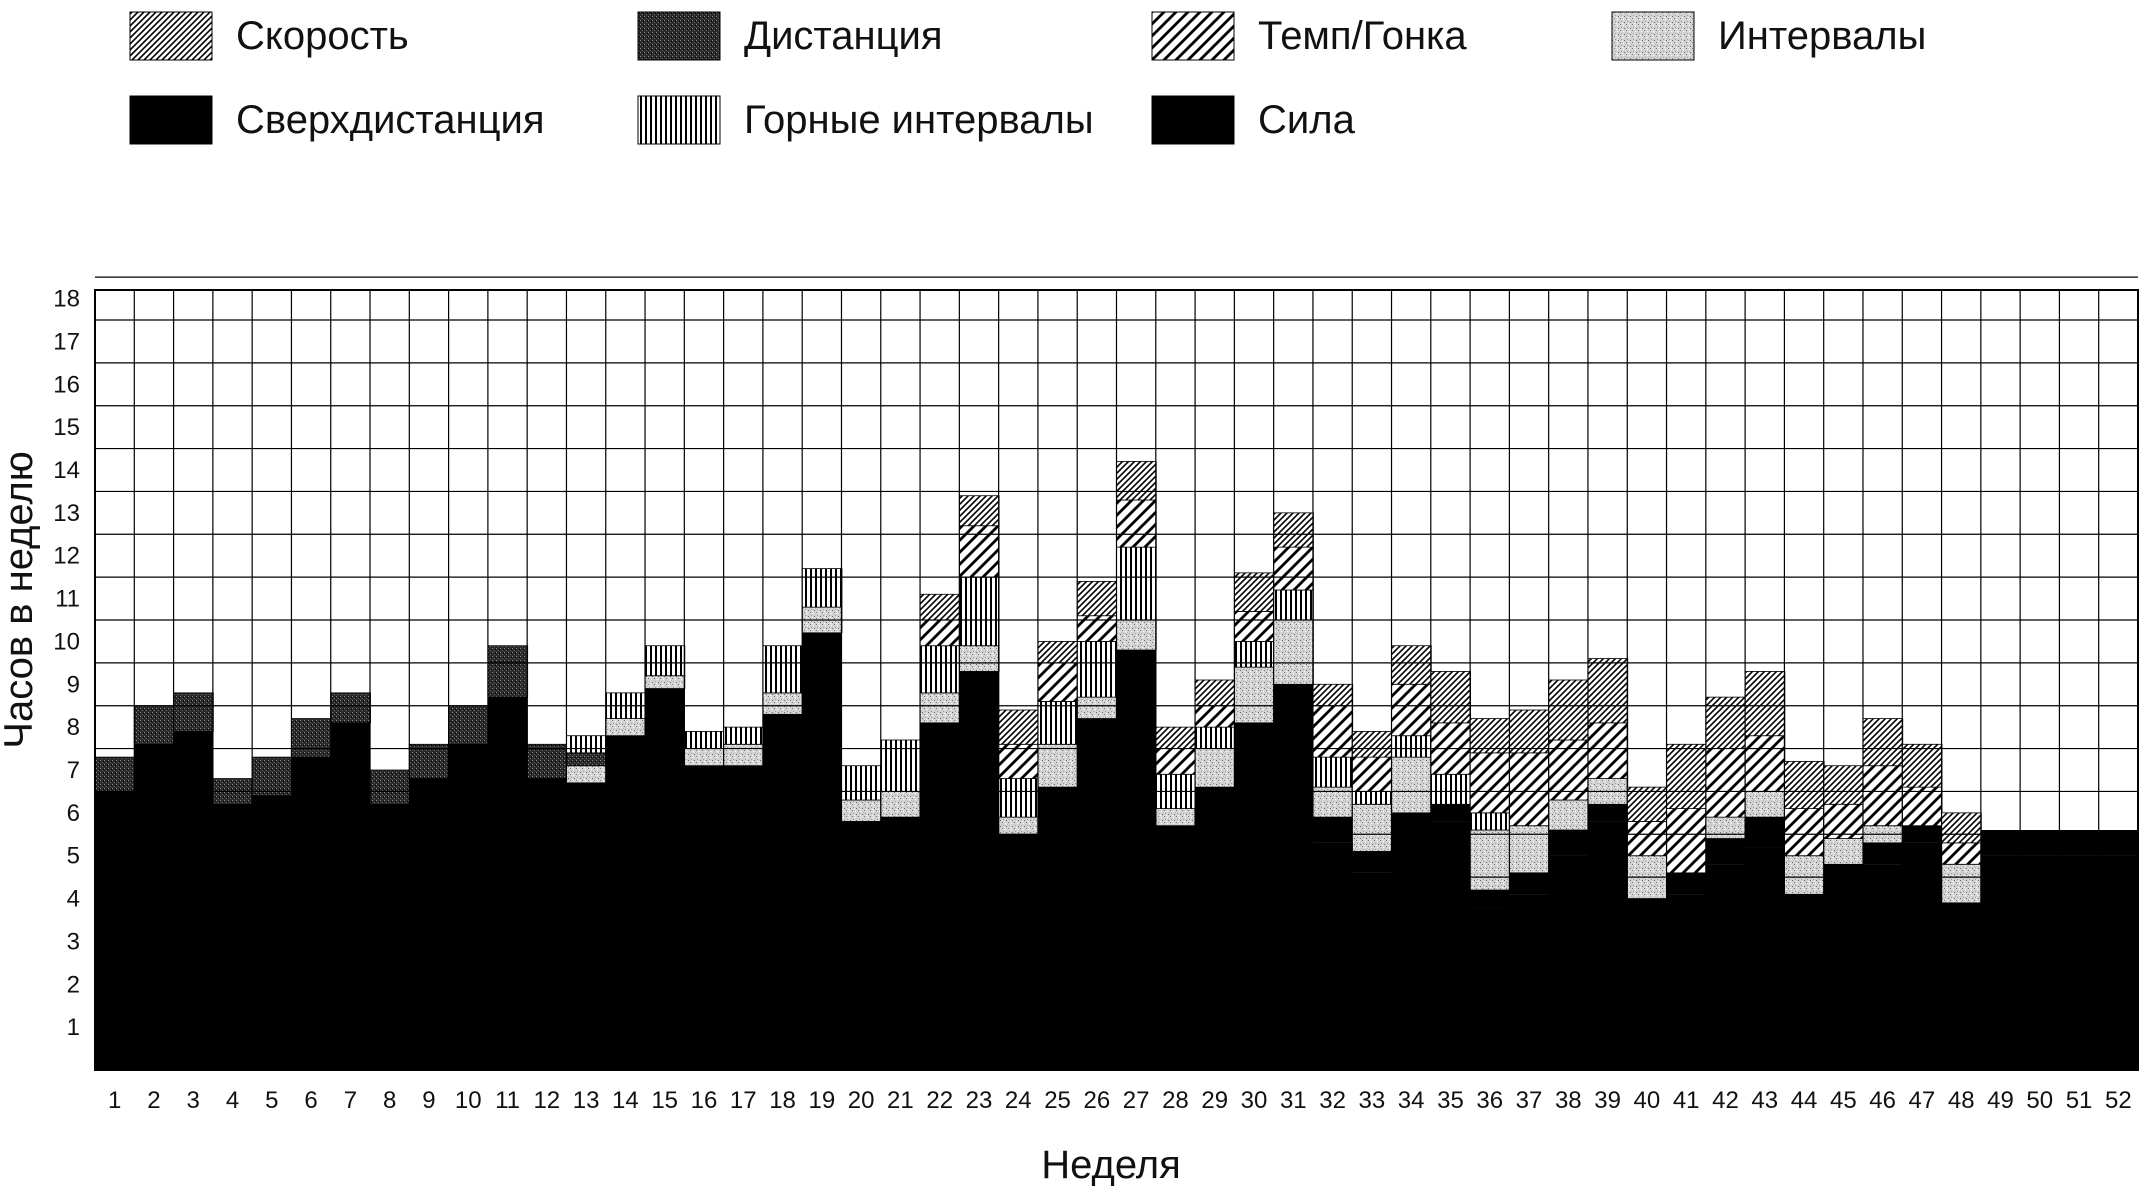 This screenshot has width=2142, height=1193. What do you see at coordinates (66, 299) in the screenshot?
I see `y-tick-label: 18` at bounding box center [66, 299].